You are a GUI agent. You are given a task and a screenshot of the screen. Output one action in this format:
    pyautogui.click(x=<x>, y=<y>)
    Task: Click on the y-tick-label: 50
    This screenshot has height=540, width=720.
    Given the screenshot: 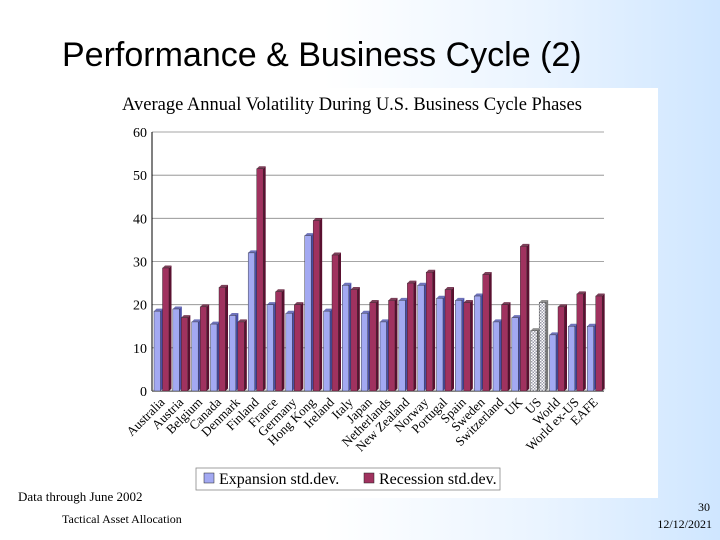 What is the action you would take?
    pyautogui.click(x=140, y=176)
    